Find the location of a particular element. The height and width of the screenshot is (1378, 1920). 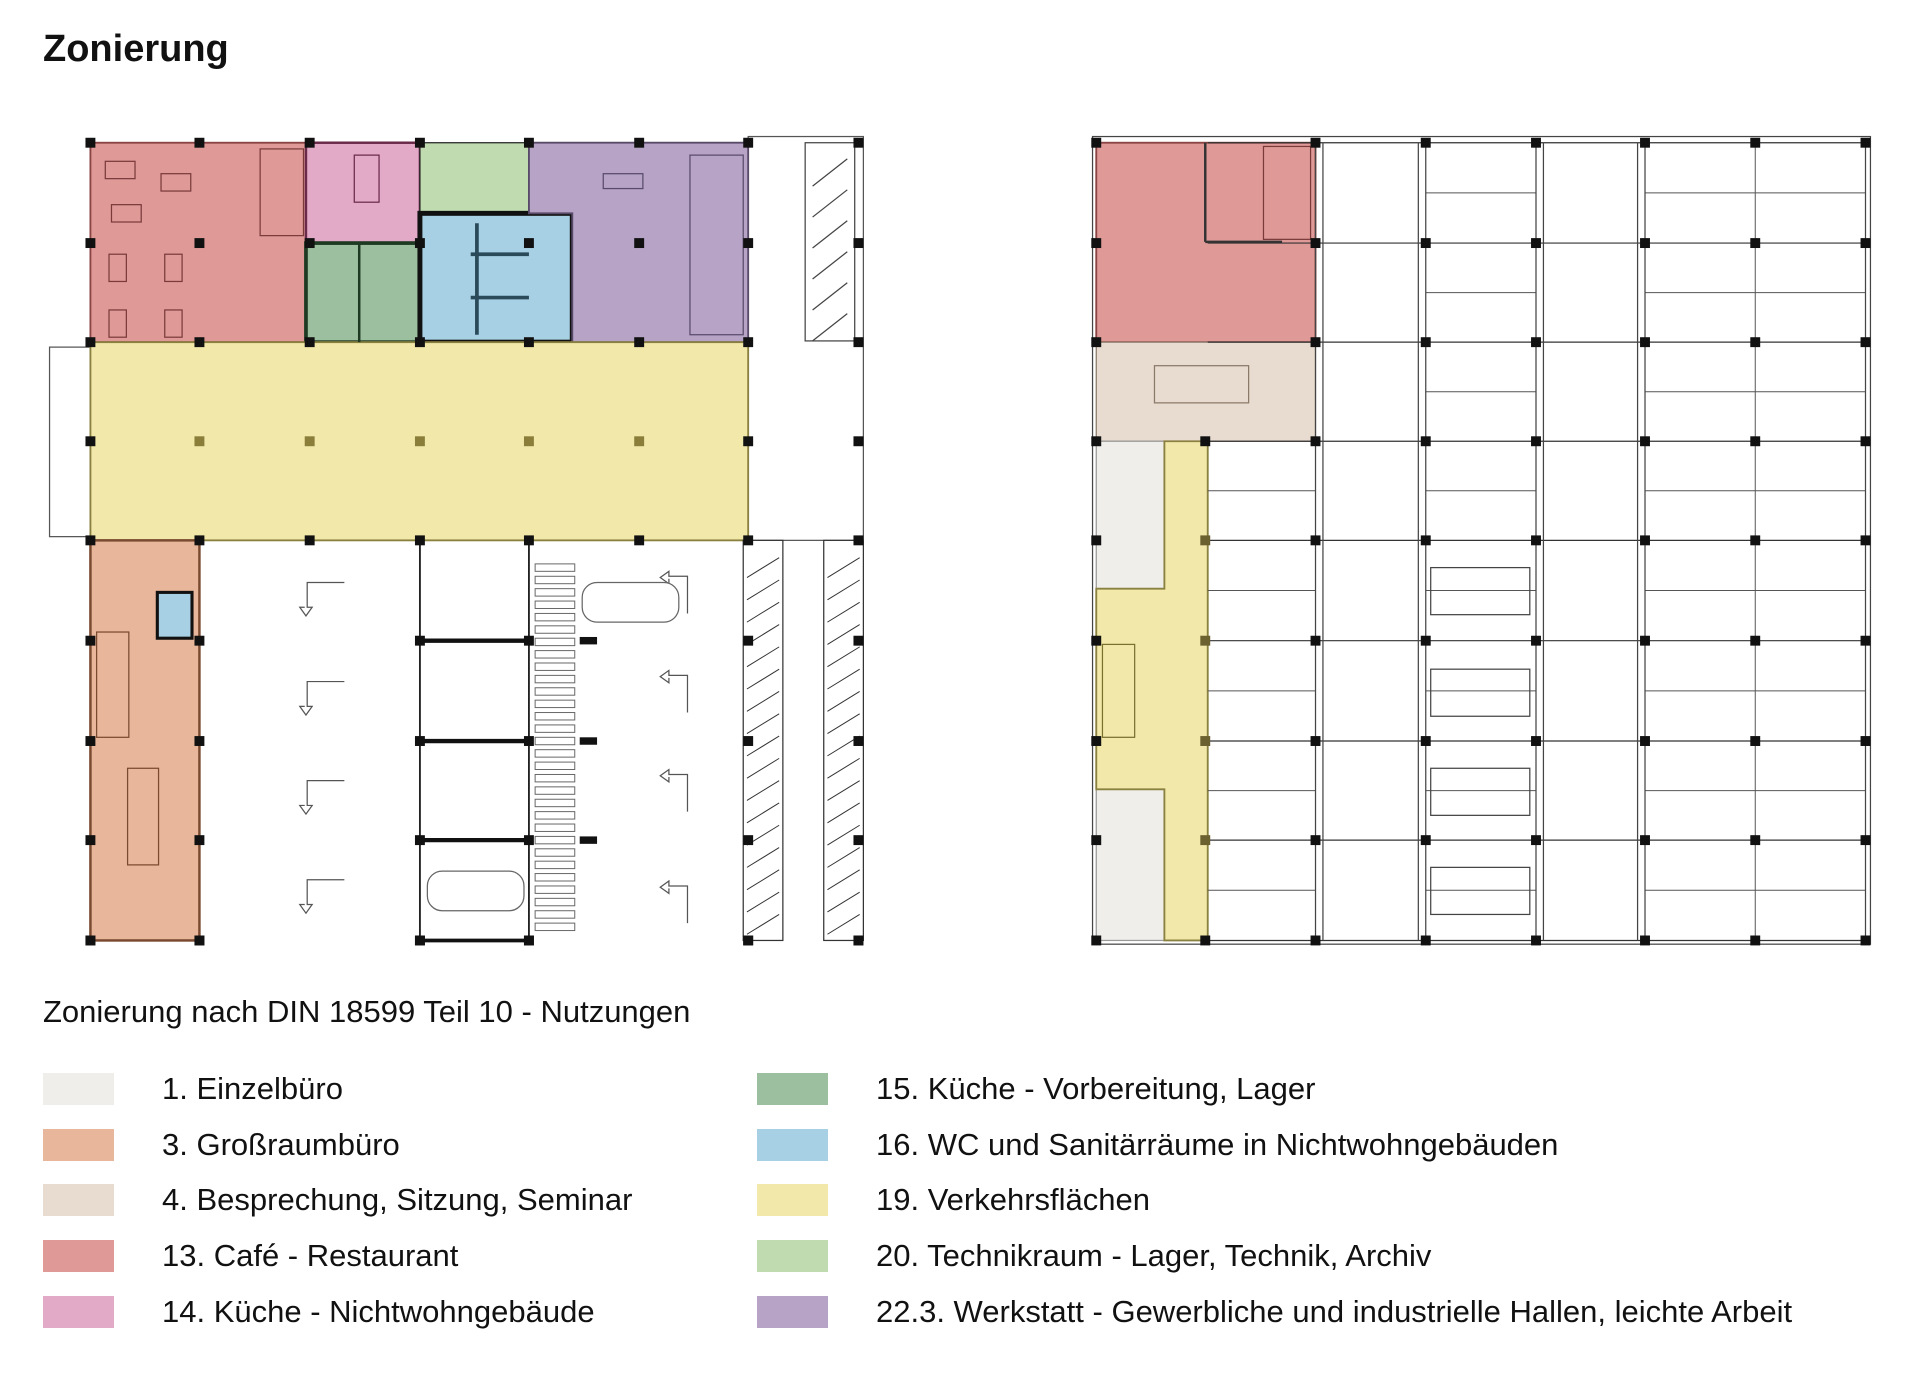

zone-kitchen is located at coordinates (363, 193).